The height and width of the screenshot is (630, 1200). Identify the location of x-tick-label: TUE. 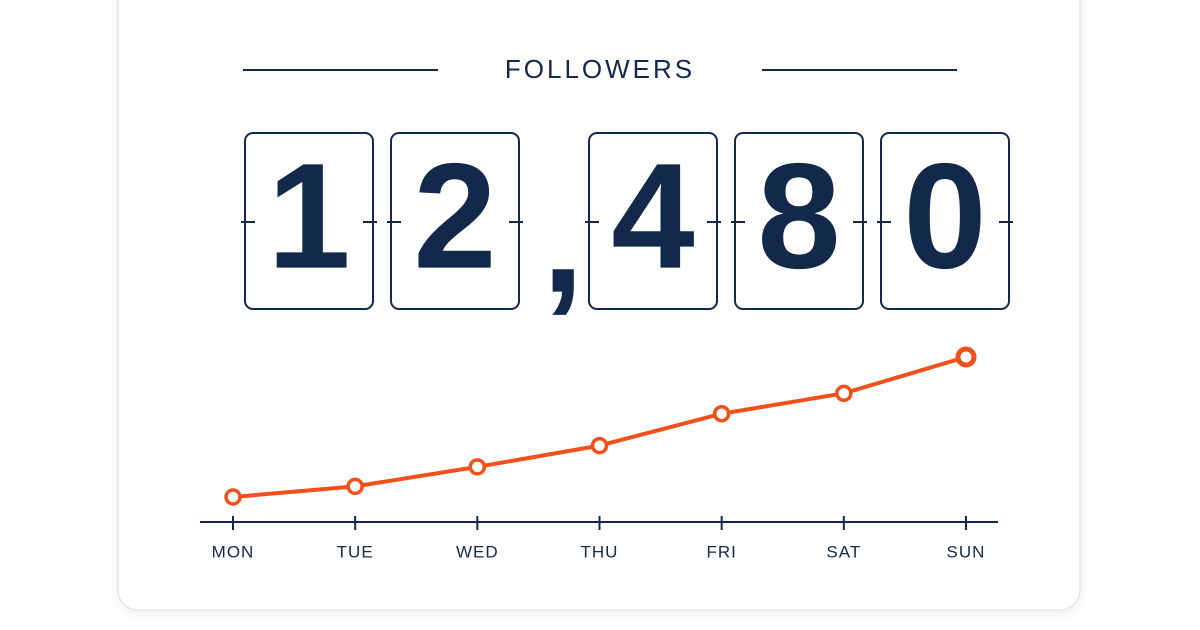
(355, 551).